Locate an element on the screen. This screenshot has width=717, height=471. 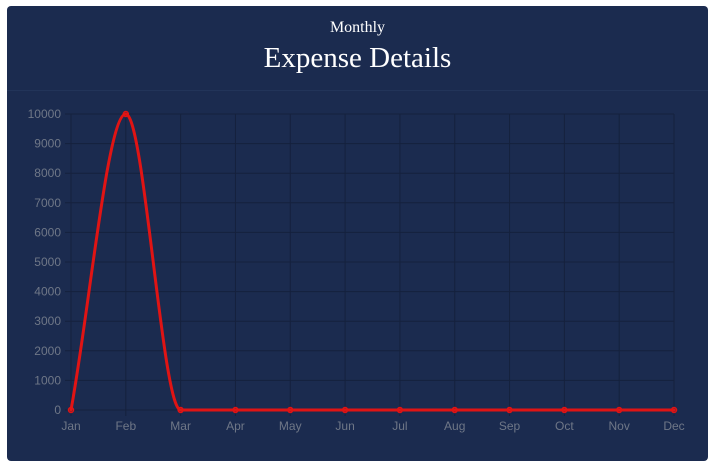
x-tick-label: Mar is located at coordinates (180, 426).